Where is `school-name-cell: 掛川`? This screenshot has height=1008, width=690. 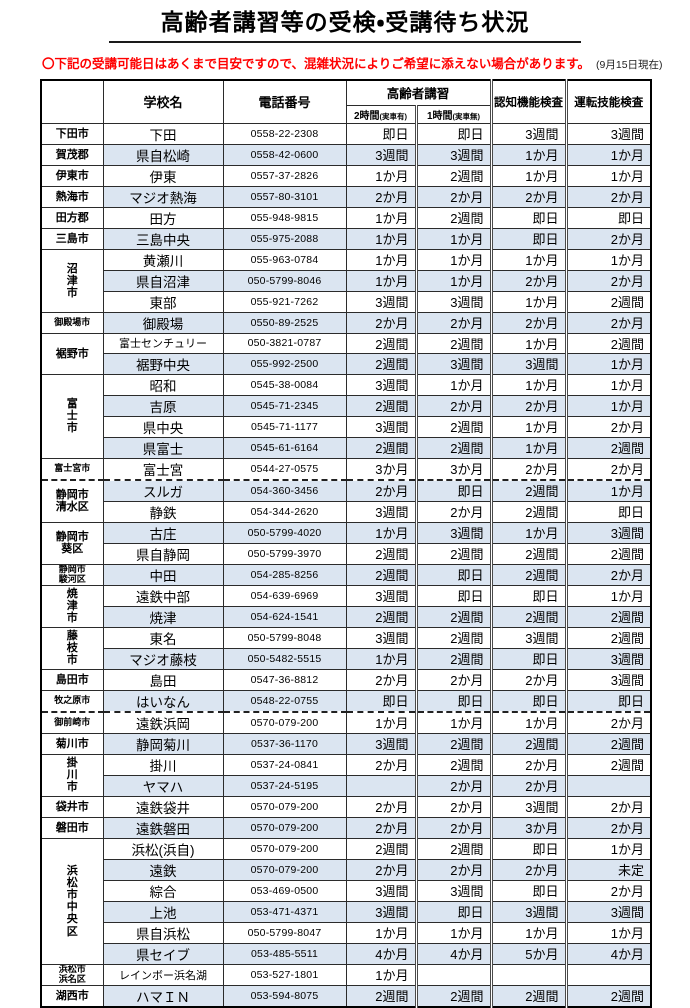
school-name-cell: 掛川 is located at coordinates (163, 764).